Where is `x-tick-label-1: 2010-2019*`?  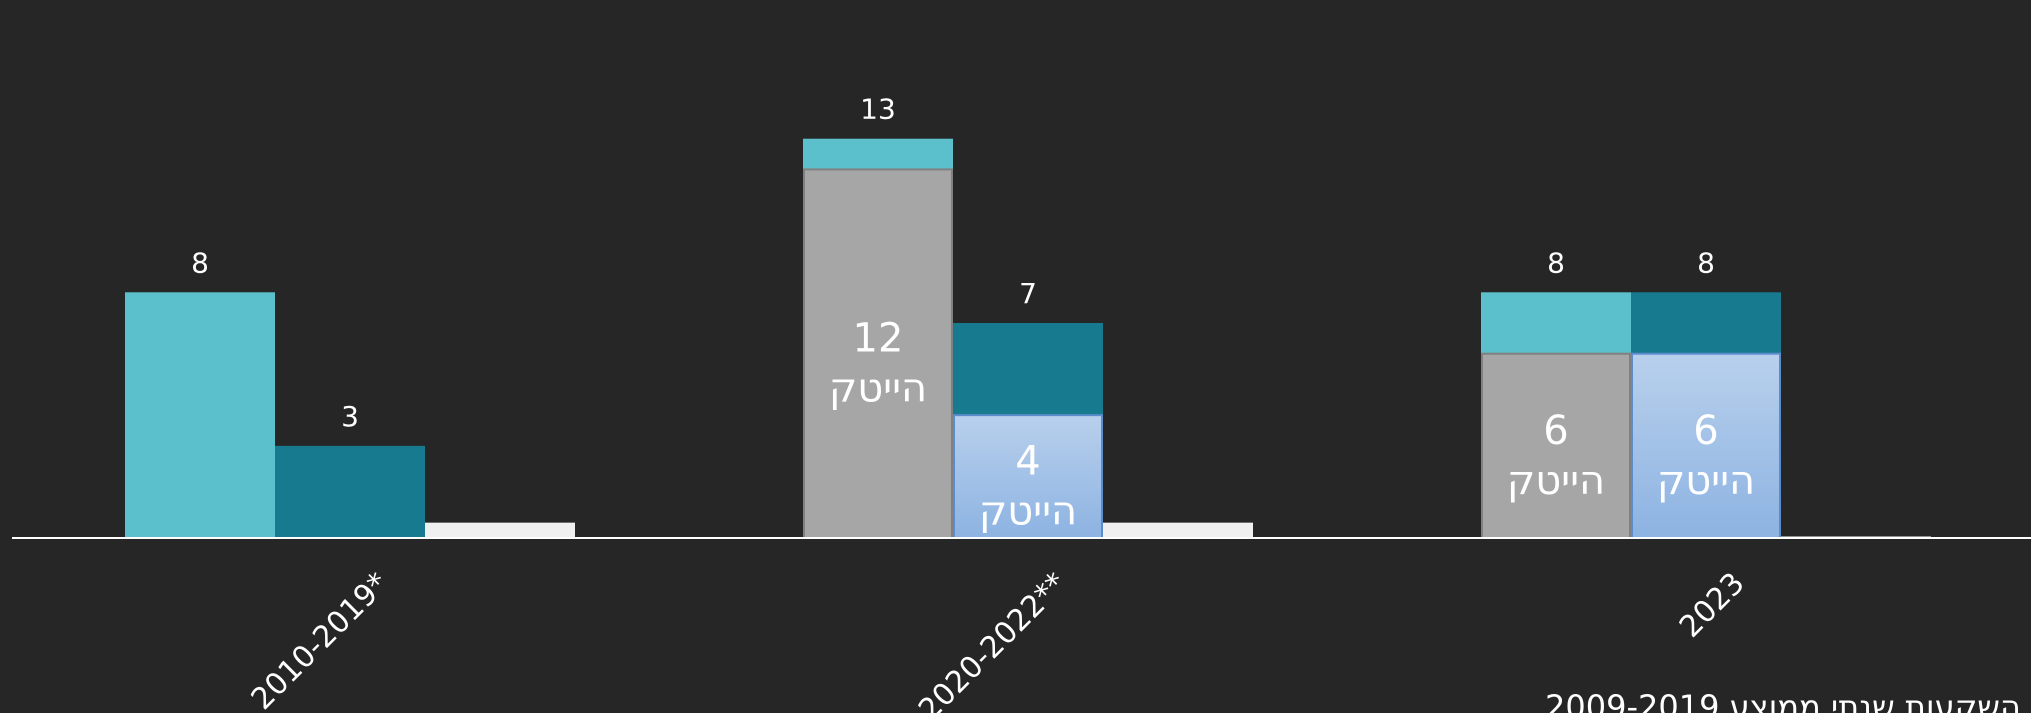 x-tick-label-1: 2010-2019* is located at coordinates (320, 639).